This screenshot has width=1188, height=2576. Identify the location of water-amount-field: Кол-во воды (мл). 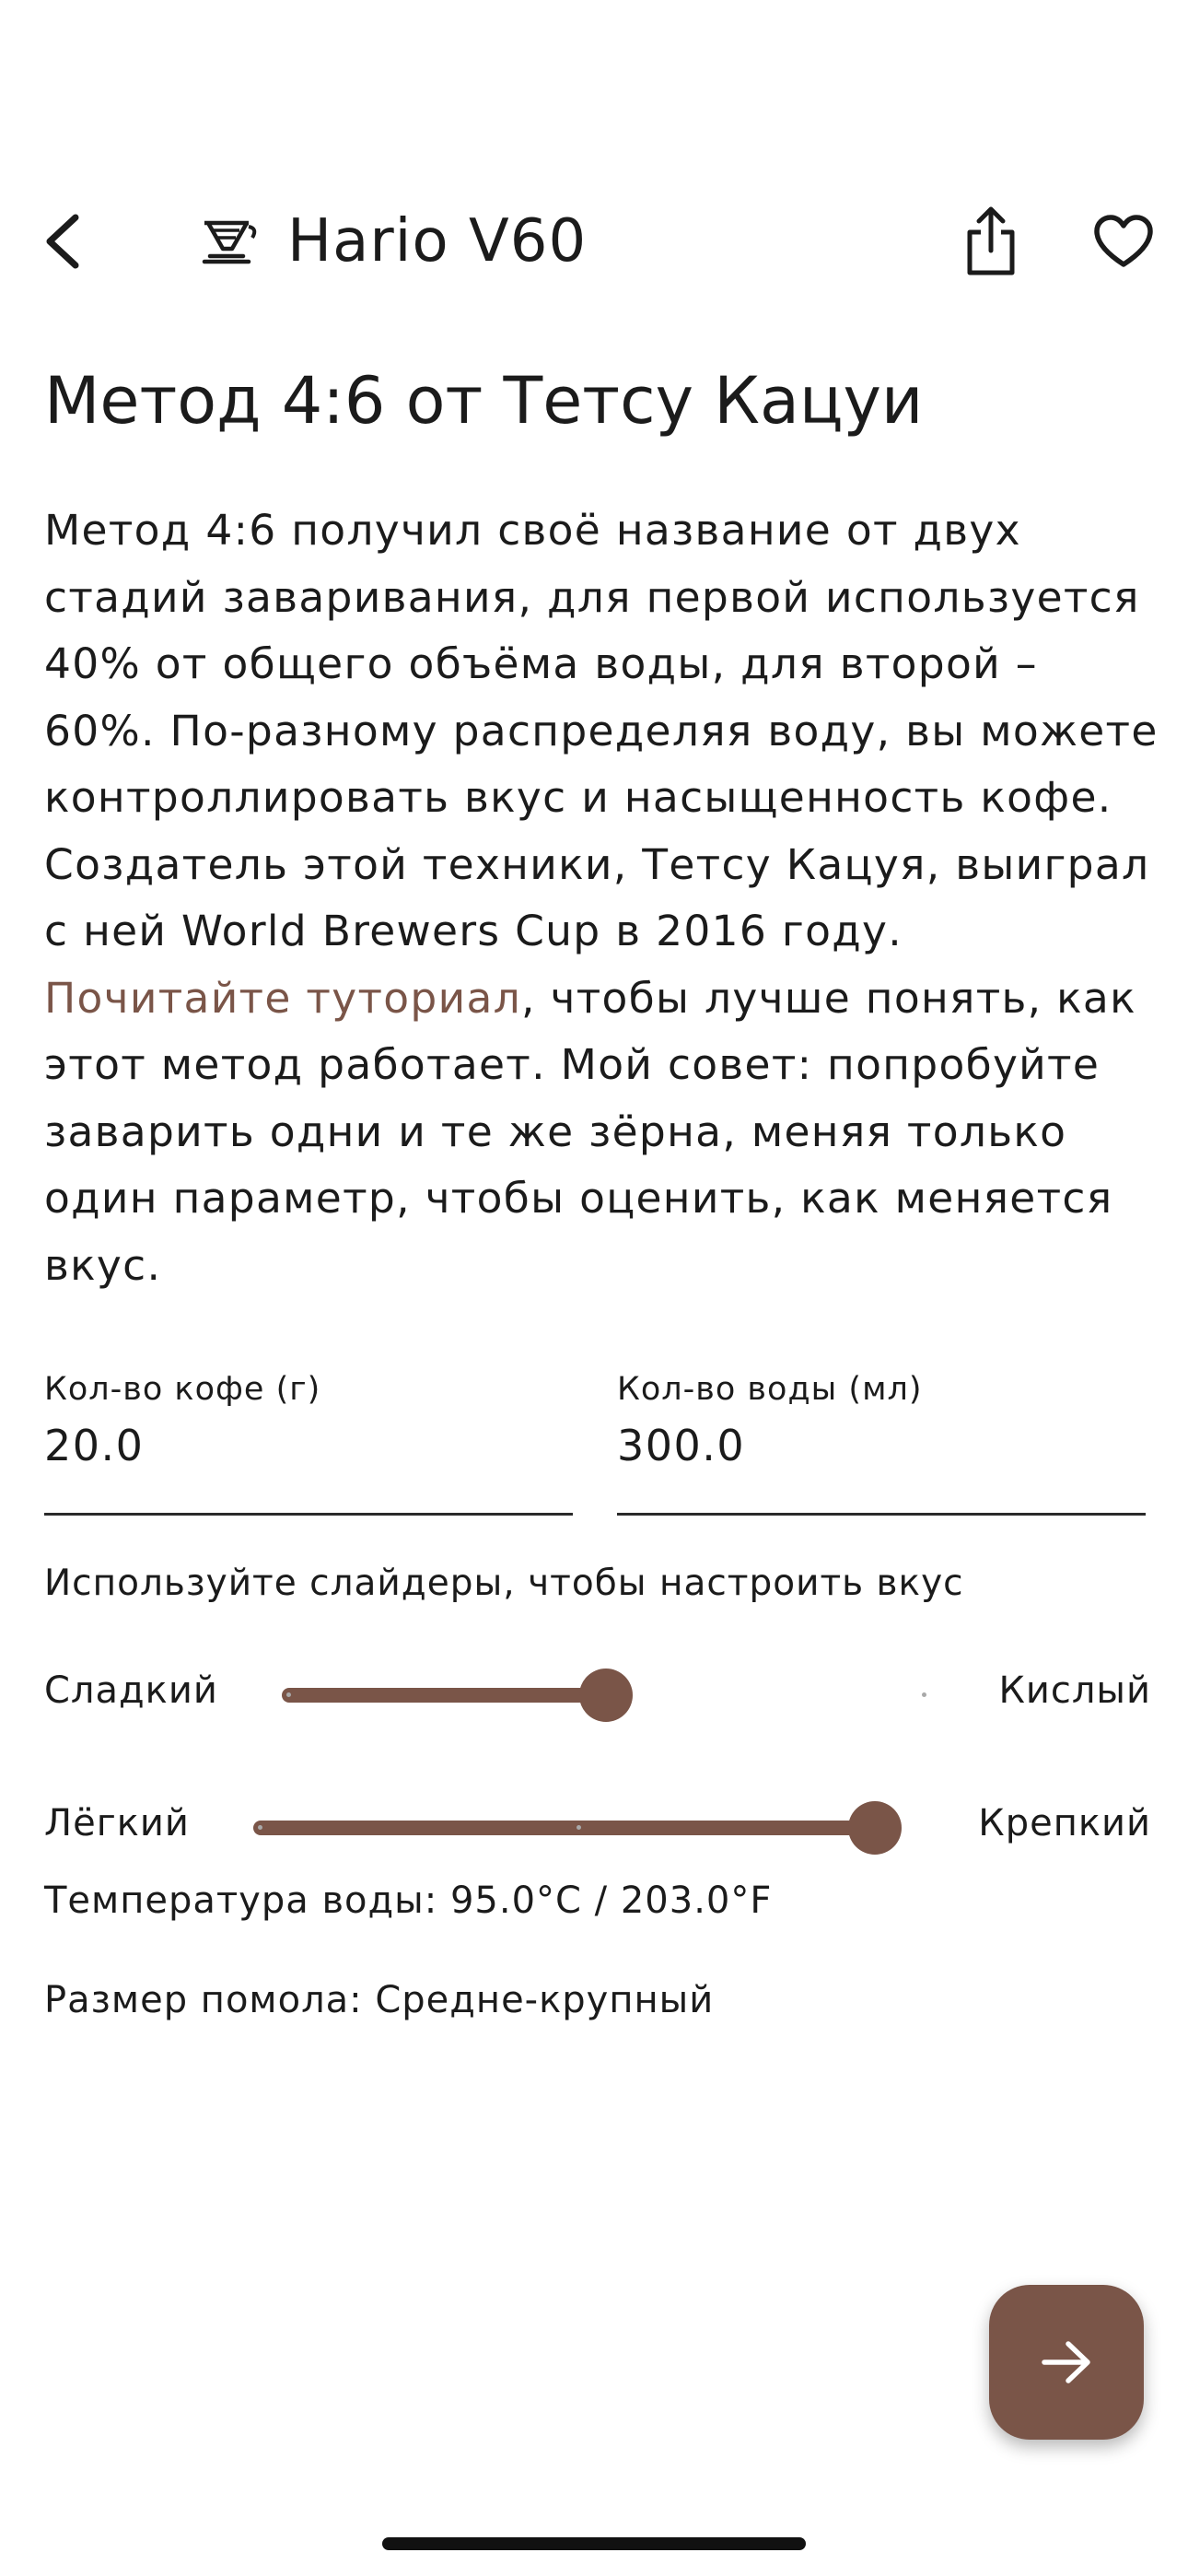
(881, 1443).